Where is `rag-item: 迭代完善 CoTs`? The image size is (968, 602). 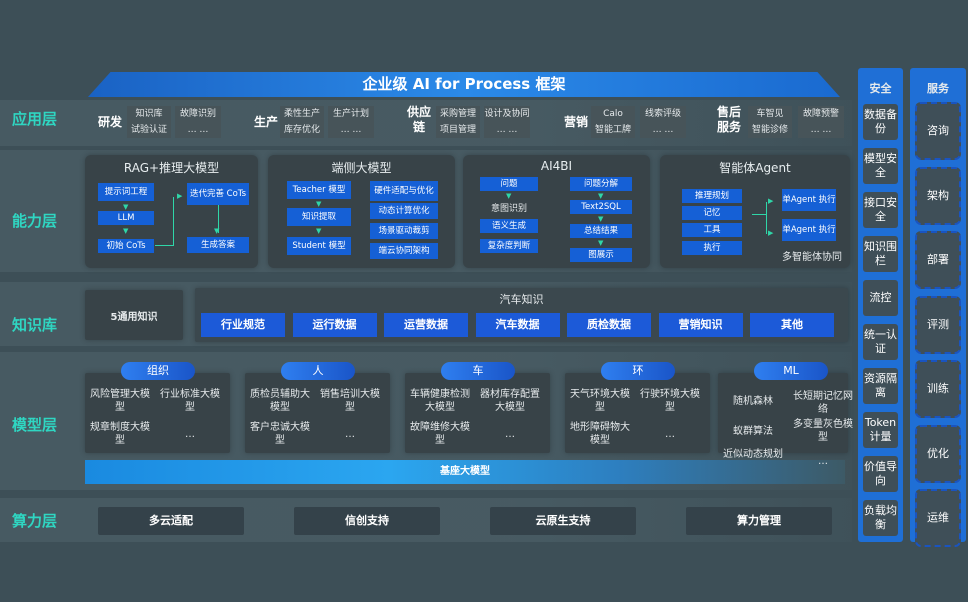 rag-item: 迭代完善 CoTs is located at coordinates (218, 194).